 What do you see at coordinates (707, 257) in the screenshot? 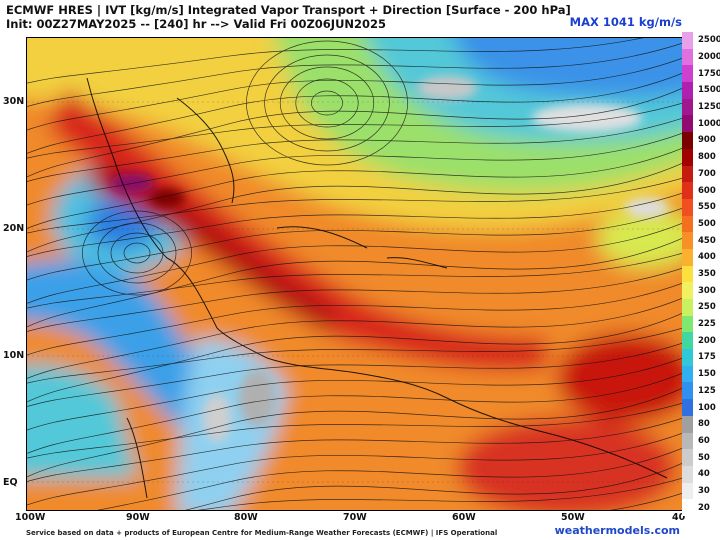
I see `colorbar-label: 400` at bounding box center [707, 257].